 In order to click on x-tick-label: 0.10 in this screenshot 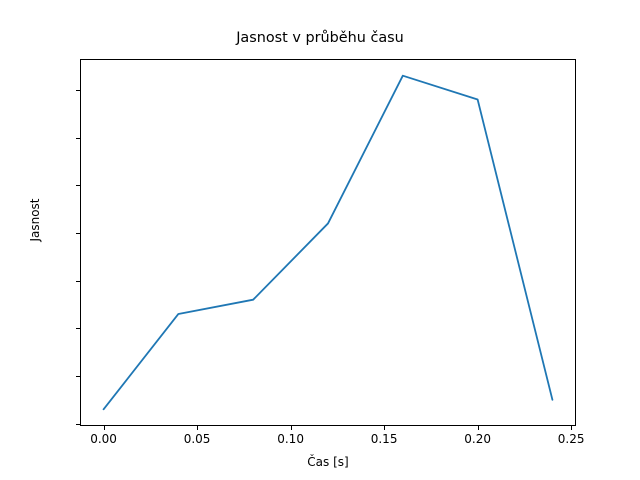, I will do `click(290, 439)`.